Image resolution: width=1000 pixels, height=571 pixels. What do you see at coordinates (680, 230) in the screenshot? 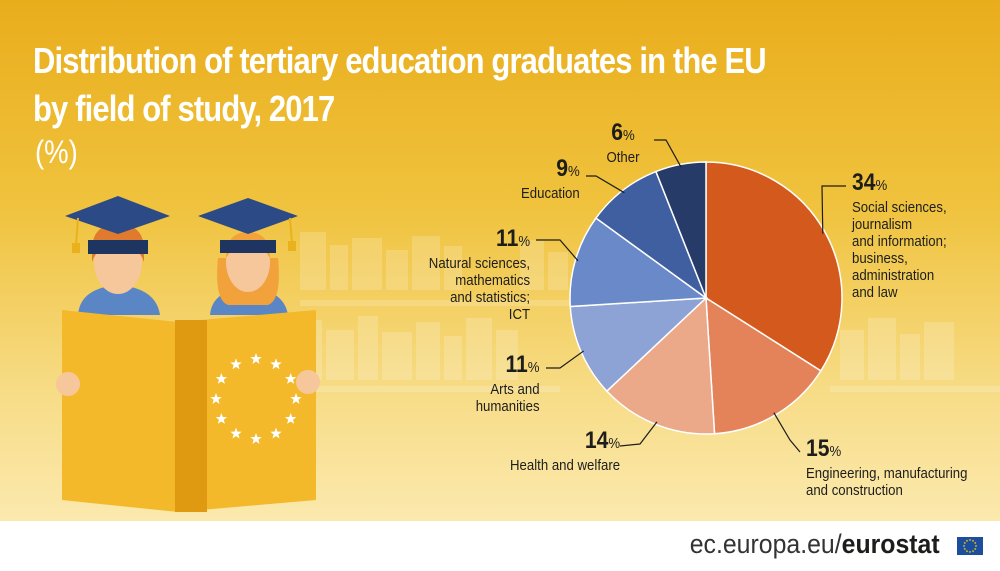
I see `slice-other` at bounding box center [680, 230].